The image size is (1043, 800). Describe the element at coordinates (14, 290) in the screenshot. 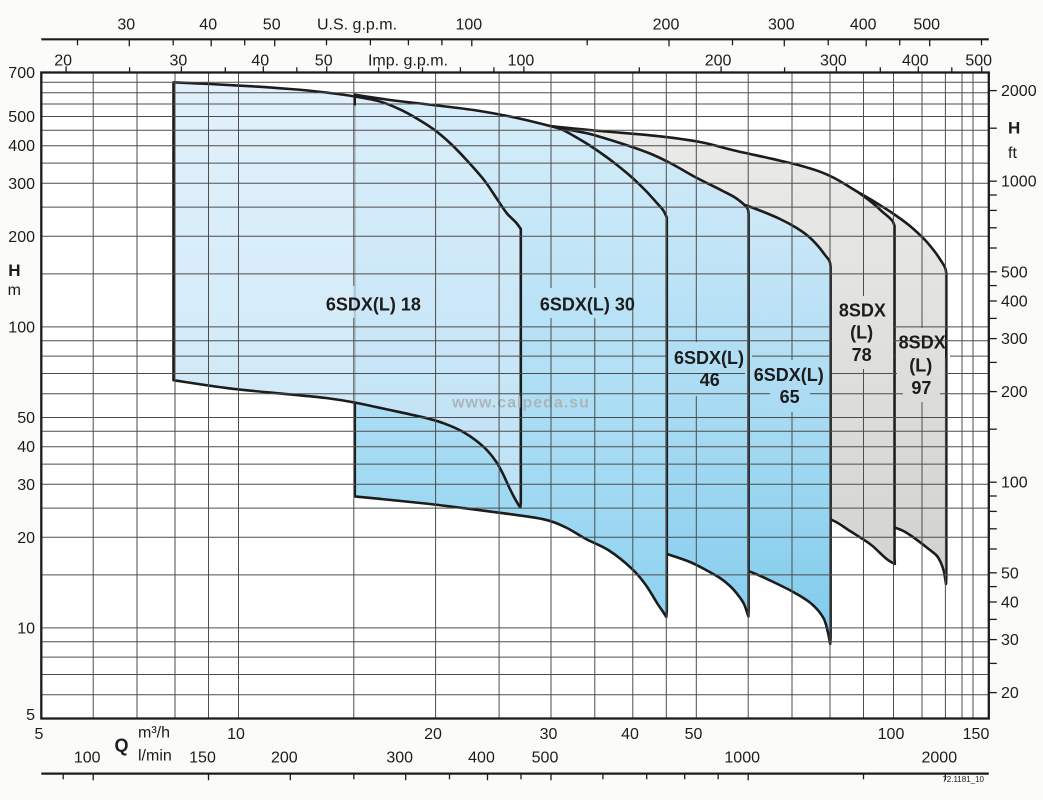

I see `svg-text: m` at that location.